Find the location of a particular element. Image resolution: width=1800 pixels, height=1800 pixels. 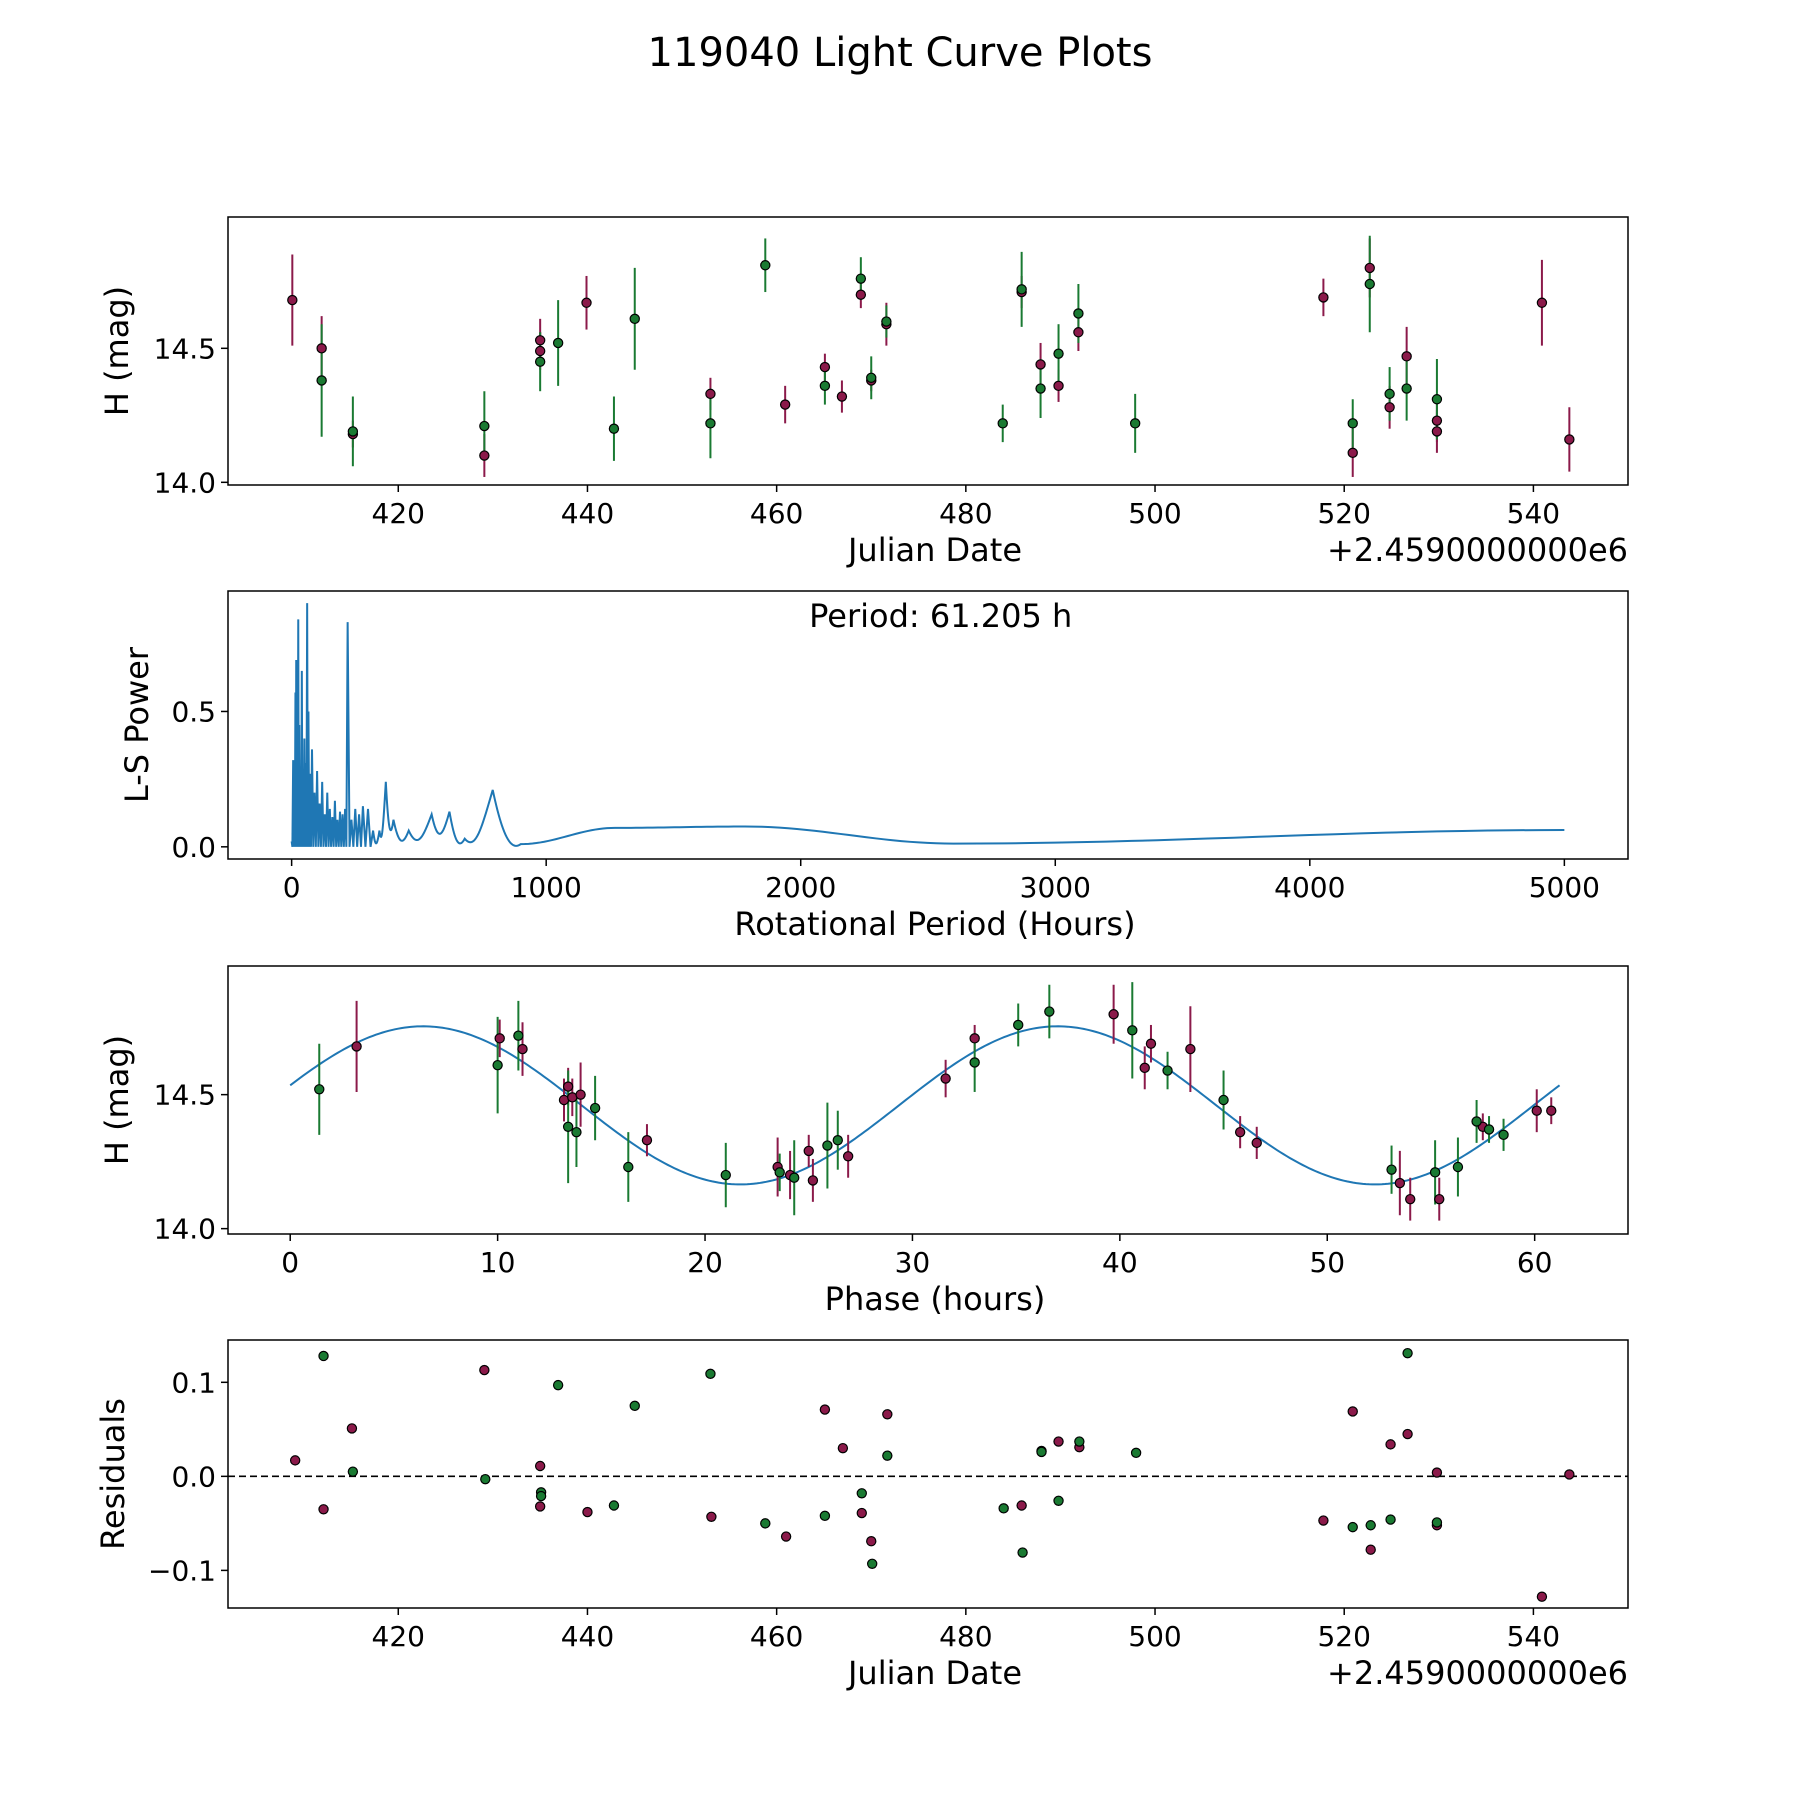

y-tick-label: −0.1 is located at coordinates (182, 1570).